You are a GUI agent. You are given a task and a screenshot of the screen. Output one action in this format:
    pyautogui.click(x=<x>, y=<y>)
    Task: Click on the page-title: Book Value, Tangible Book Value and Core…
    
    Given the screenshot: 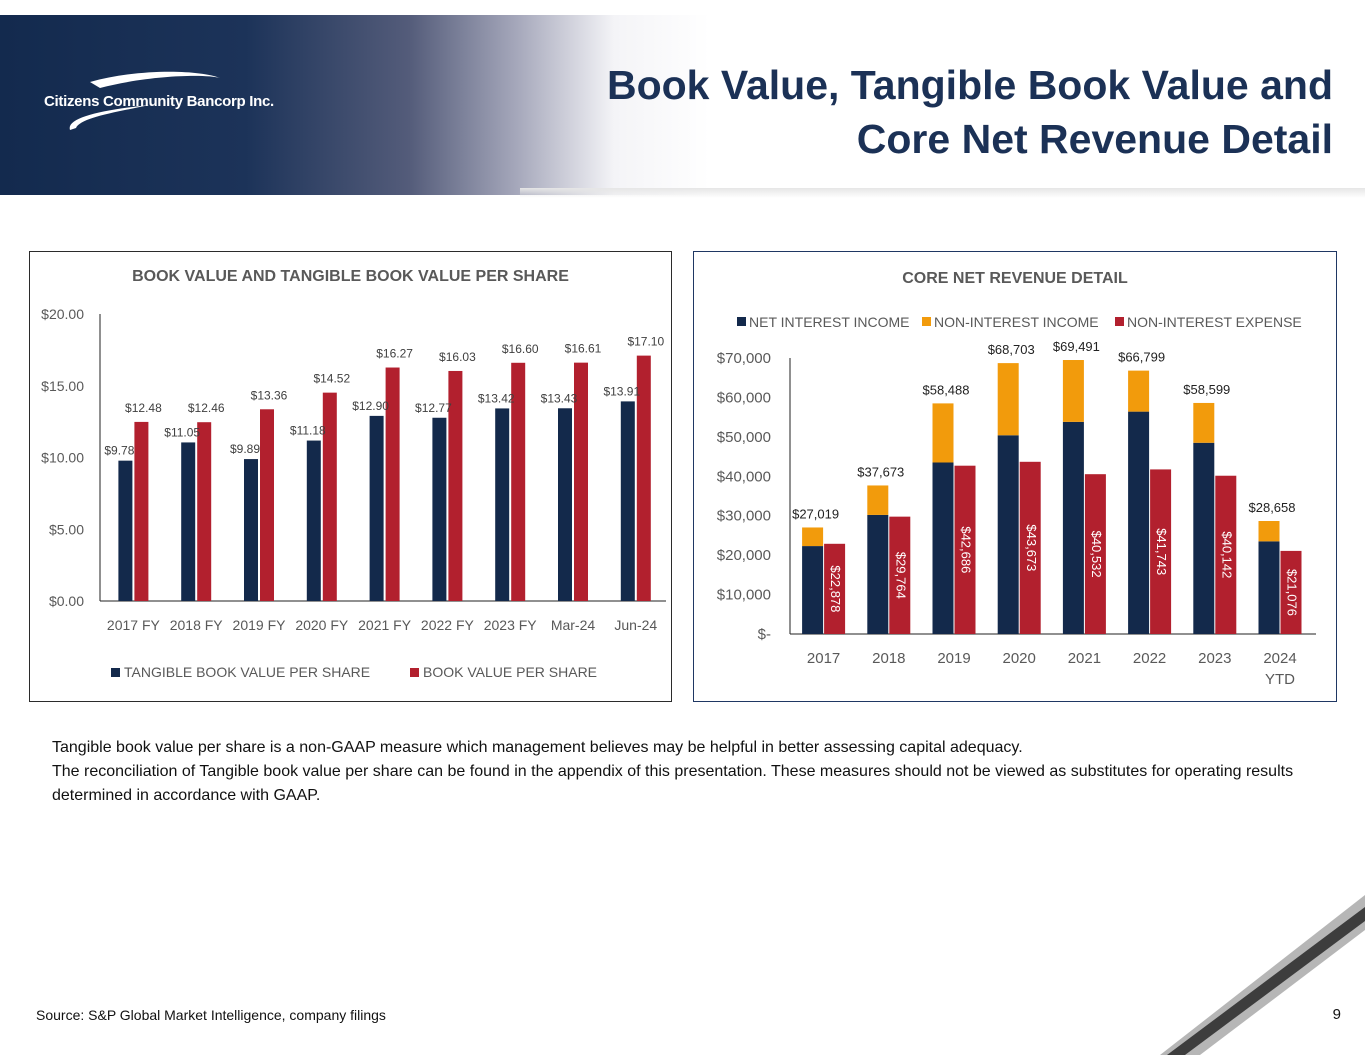 What is the action you would take?
    pyautogui.click(x=970, y=112)
    